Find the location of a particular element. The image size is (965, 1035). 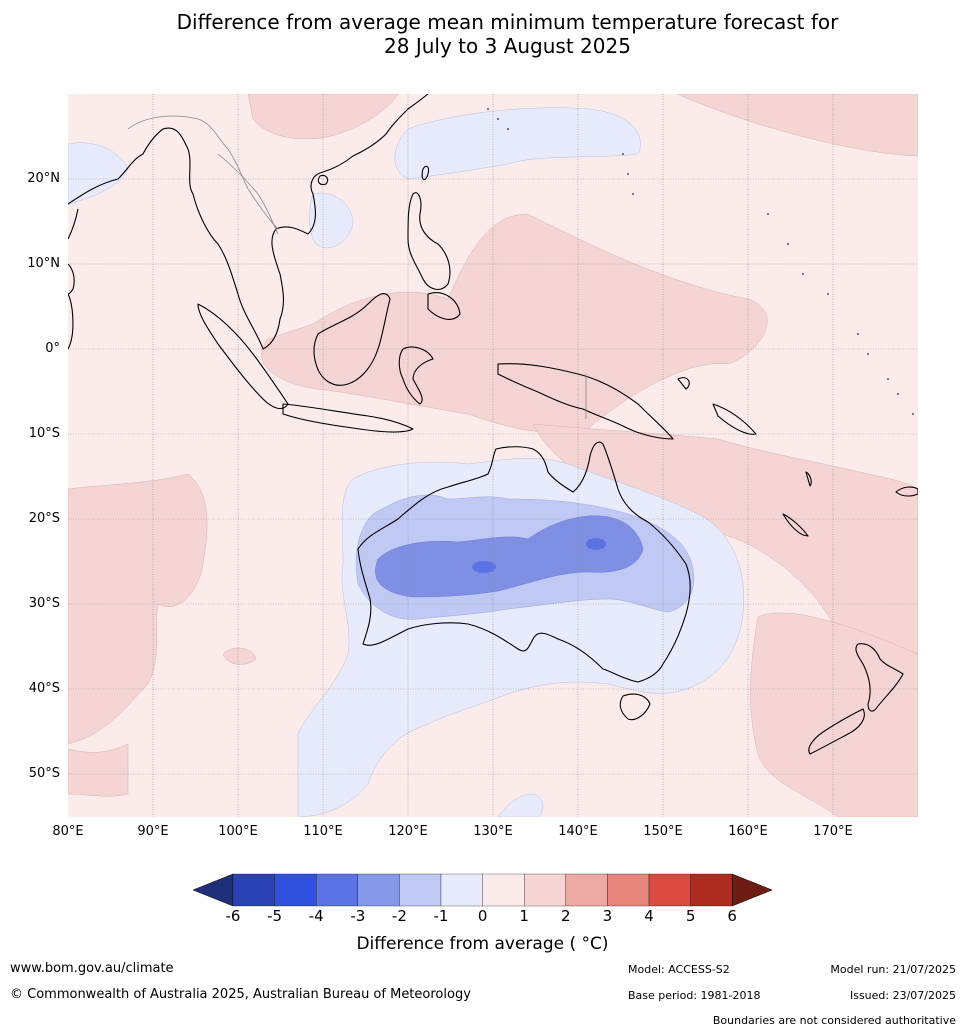

lat-label-40s: 40°S is located at coordinates (44, 688).